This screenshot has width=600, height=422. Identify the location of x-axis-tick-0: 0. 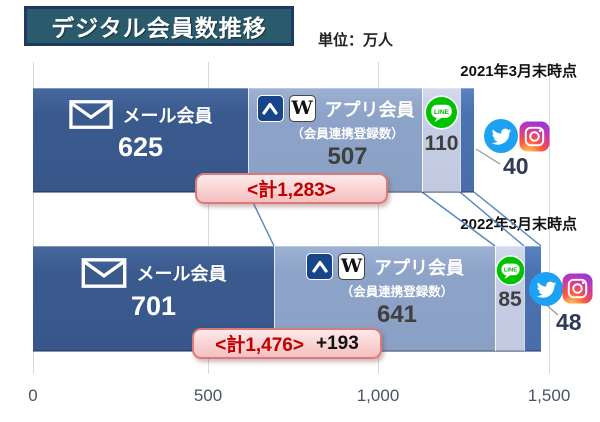
(33, 395).